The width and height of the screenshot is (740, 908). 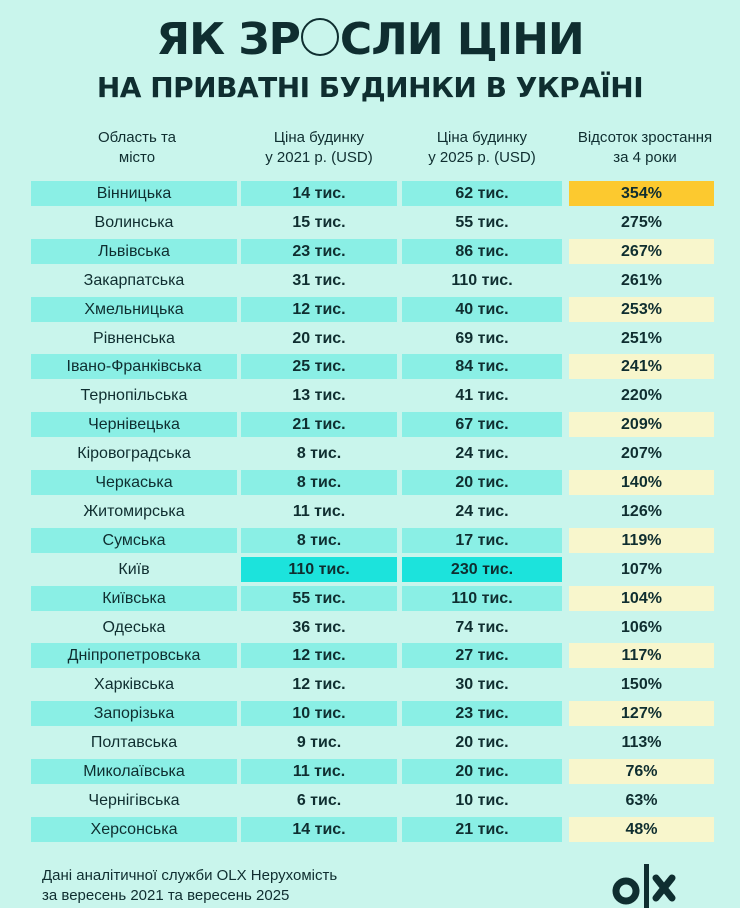 I want to click on price-2021-cell: 6 тис., so click(x=319, y=800).